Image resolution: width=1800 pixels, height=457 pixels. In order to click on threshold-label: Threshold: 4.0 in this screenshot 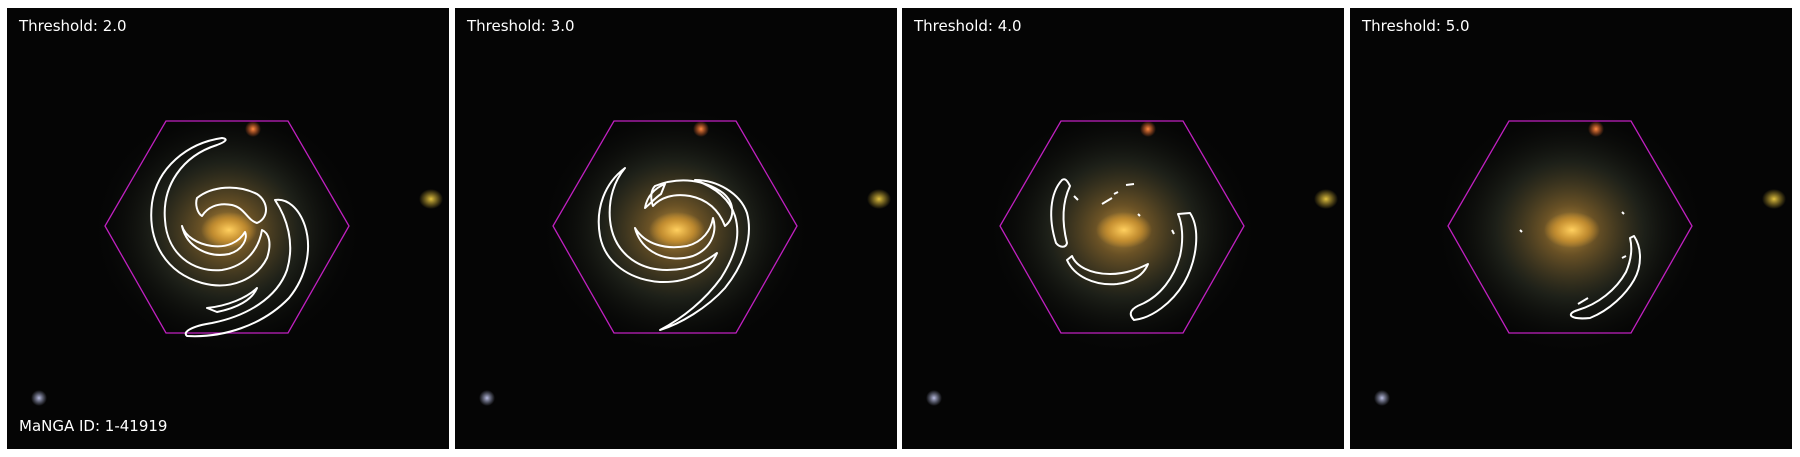, I will do `click(968, 26)`.